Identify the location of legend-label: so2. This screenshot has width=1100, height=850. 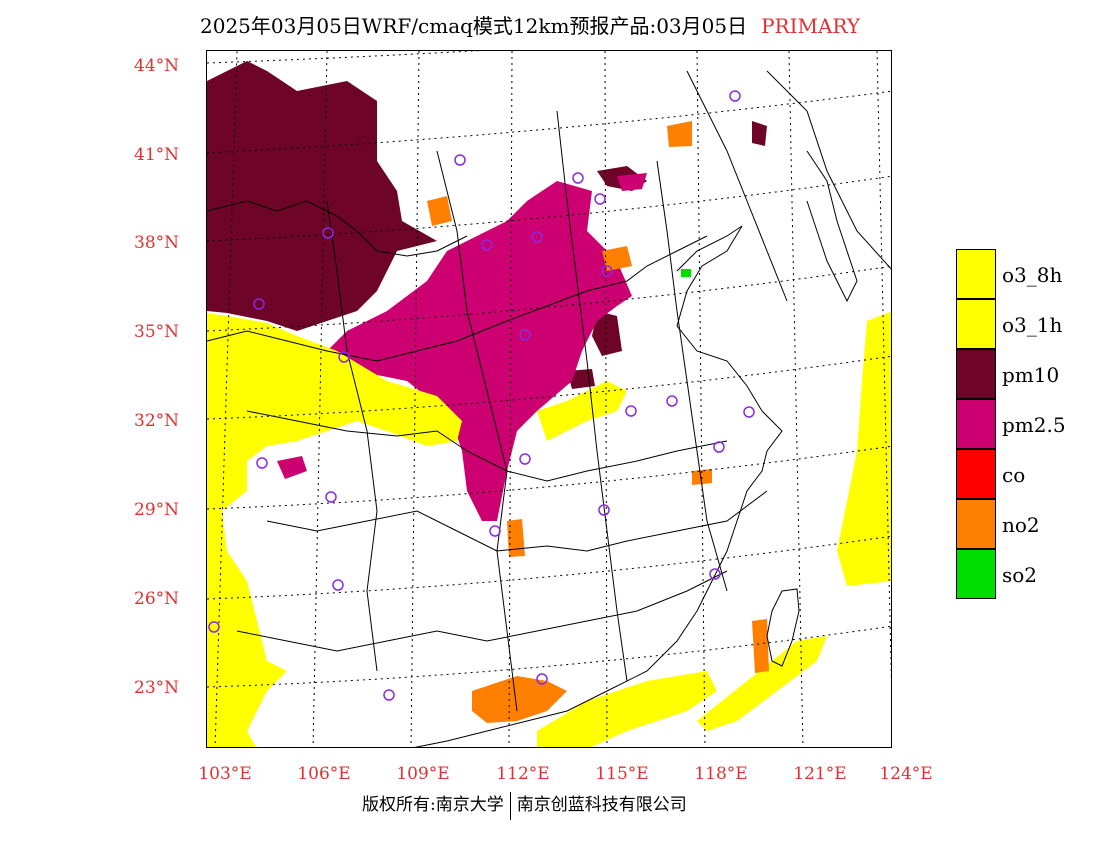
(1020, 575).